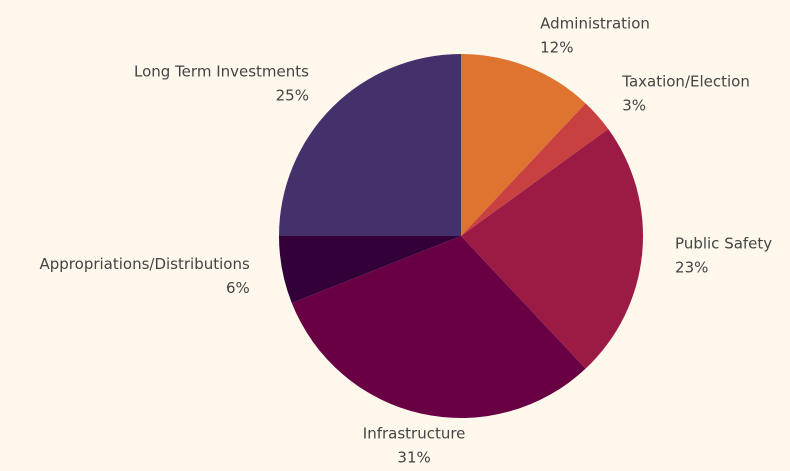  What do you see at coordinates (685, 81) in the screenshot?
I see `slice-label: Taxation/Election` at bounding box center [685, 81].